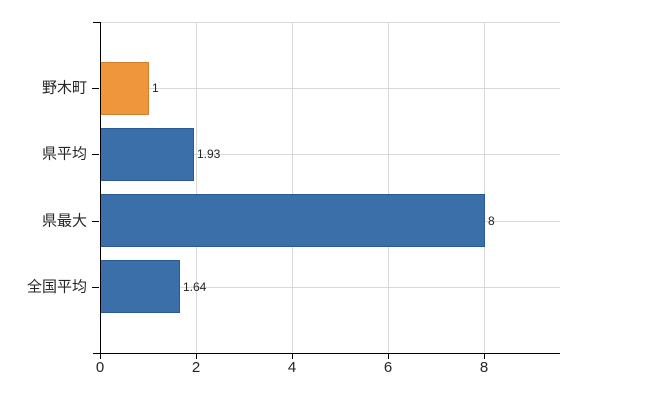 This screenshot has height=400, width=650. I want to click on x-tick-label: 0, so click(100, 367).